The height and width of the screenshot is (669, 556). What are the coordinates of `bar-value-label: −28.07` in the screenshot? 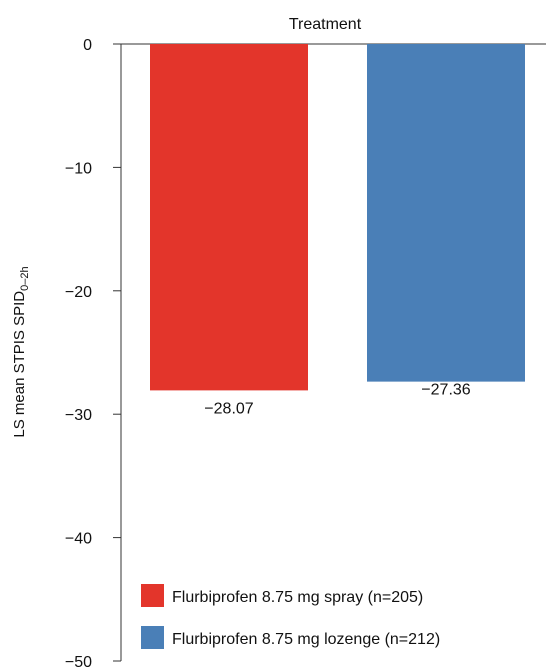 It's located at (228, 408).